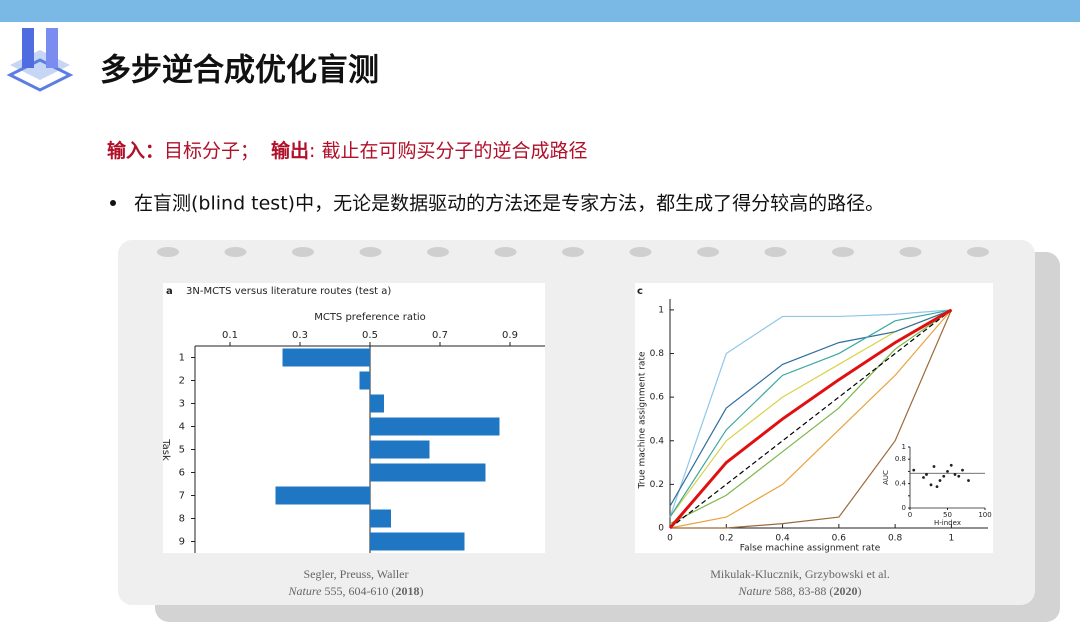  I want to click on y-tick-label: 0.8, so click(657, 354).